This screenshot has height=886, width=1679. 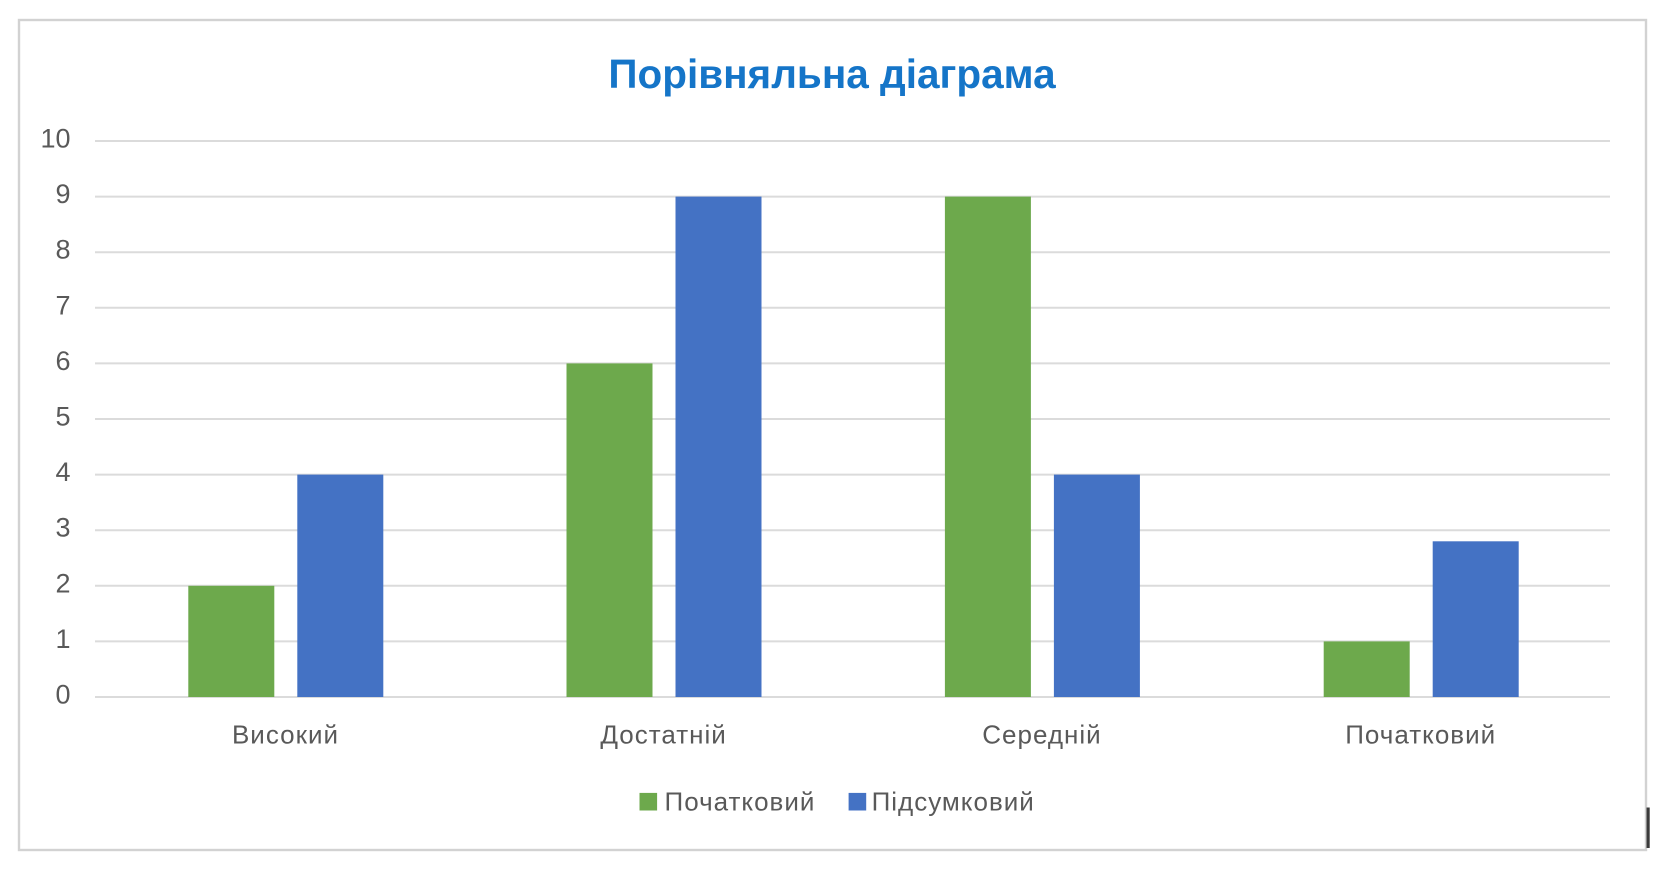 I want to click on svg-text: 10, so click(x=55, y=139).